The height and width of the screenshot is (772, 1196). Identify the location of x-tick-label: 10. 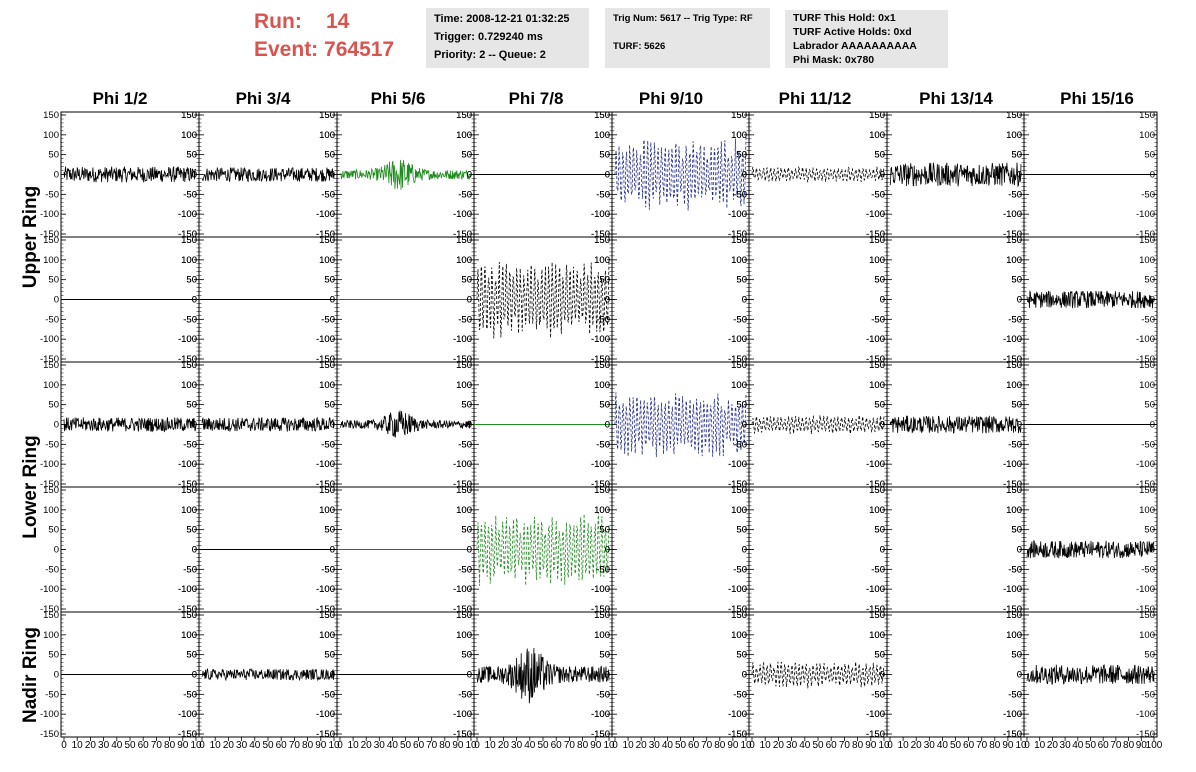
(196, 745).